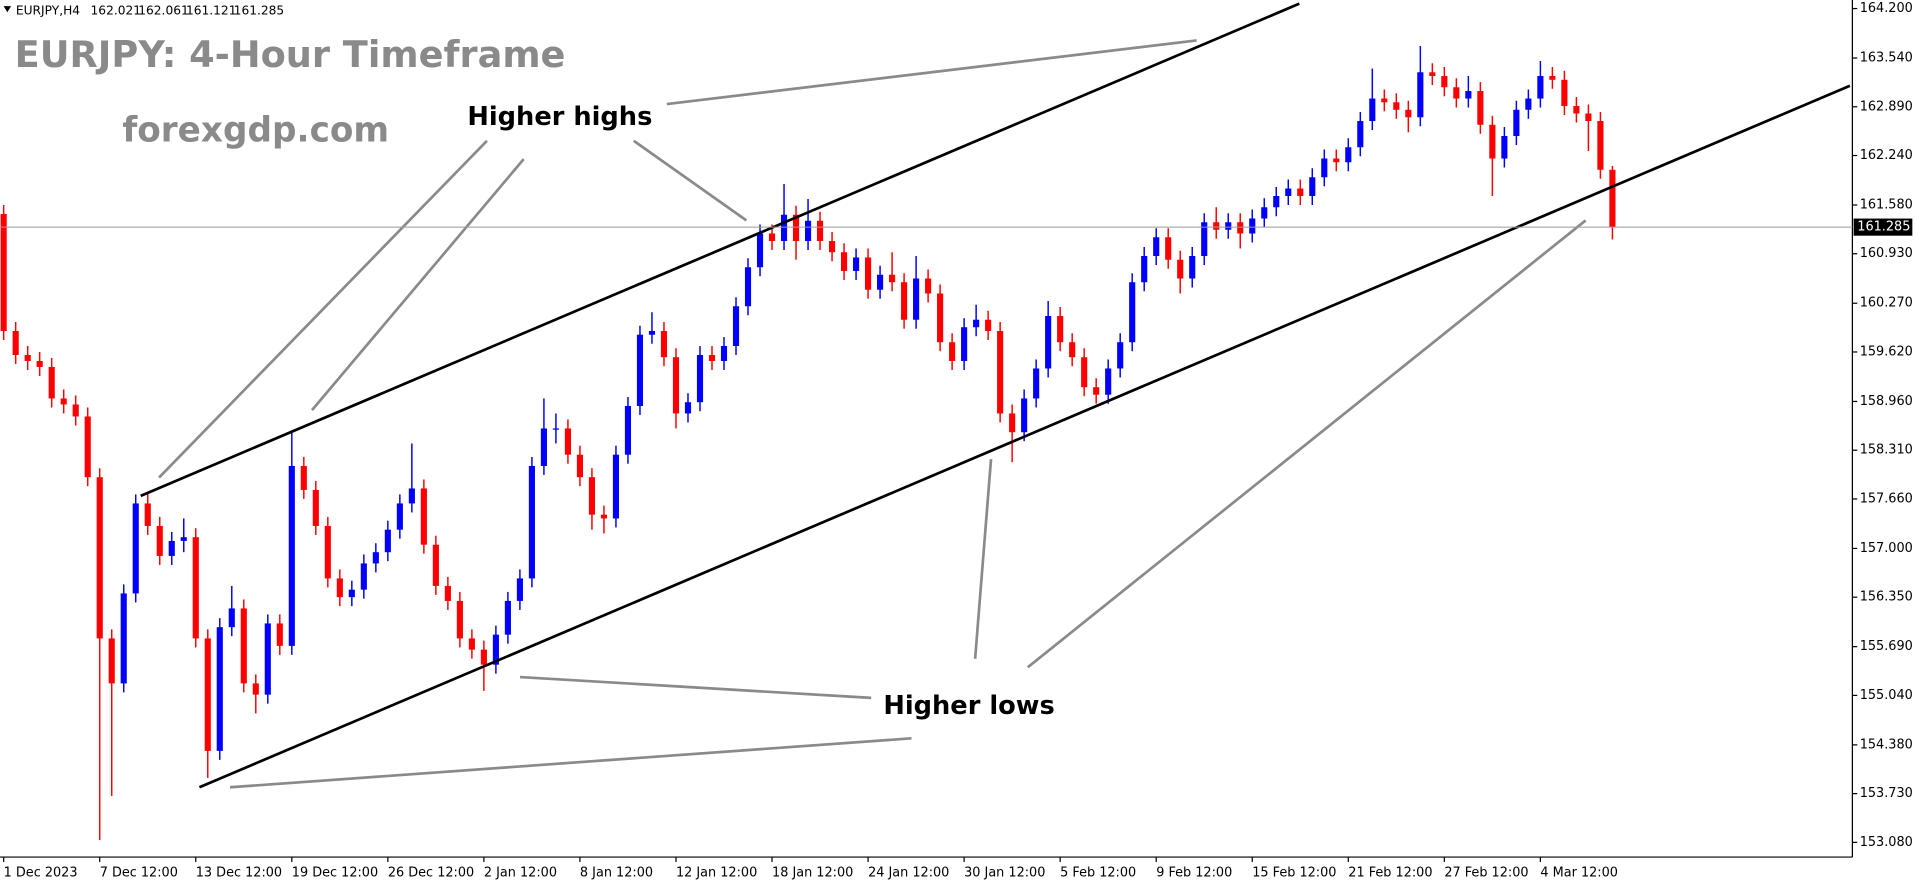 The width and height of the screenshot is (1916, 884). I want to click on x-tick-label: 9 Feb 12:00, so click(1194, 872).